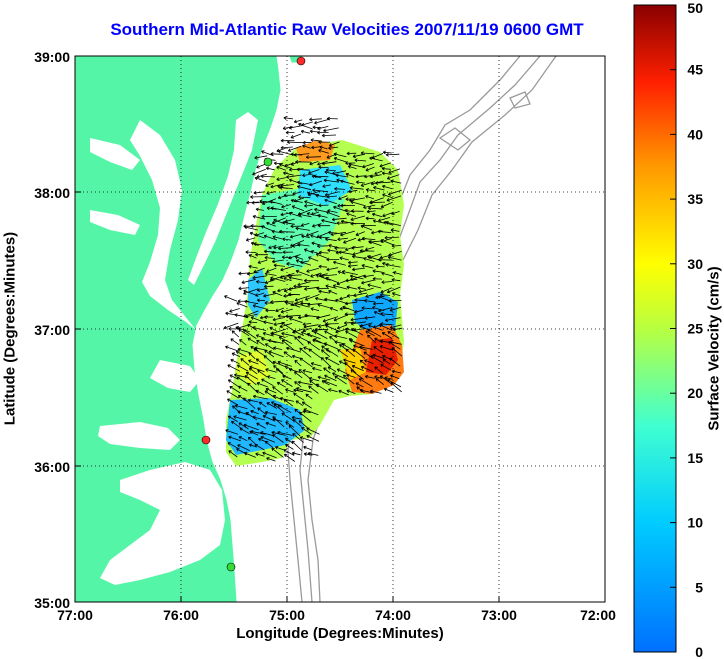  Describe the element at coordinates (695, 523) in the screenshot. I see `colorbar-tick-label: 10` at that location.